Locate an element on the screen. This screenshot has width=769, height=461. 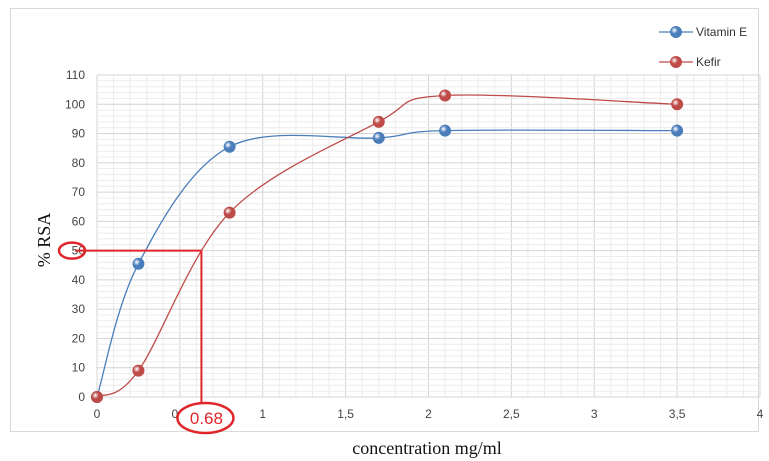
y-tick-label: 60 is located at coordinates (79, 221).